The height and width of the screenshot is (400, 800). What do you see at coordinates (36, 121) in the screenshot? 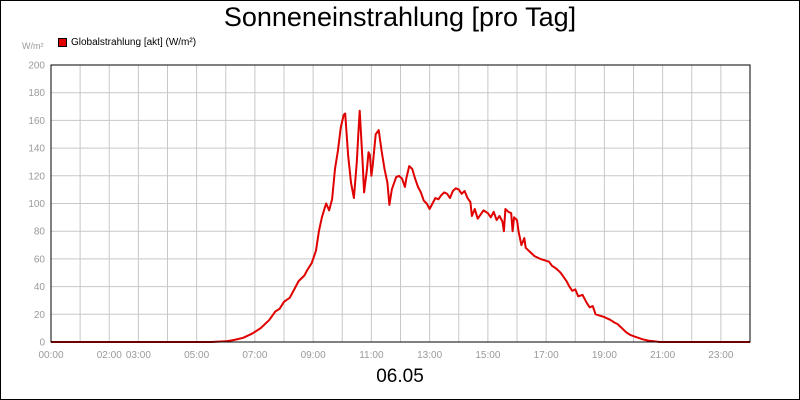
I see `y-tick-label: 160` at bounding box center [36, 121].